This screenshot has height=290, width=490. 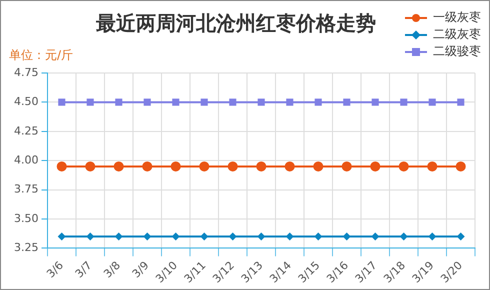 What do you see at coordinates (457, 34) in the screenshot?
I see `legend-label: 二级灰枣` at bounding box center [457, 34].